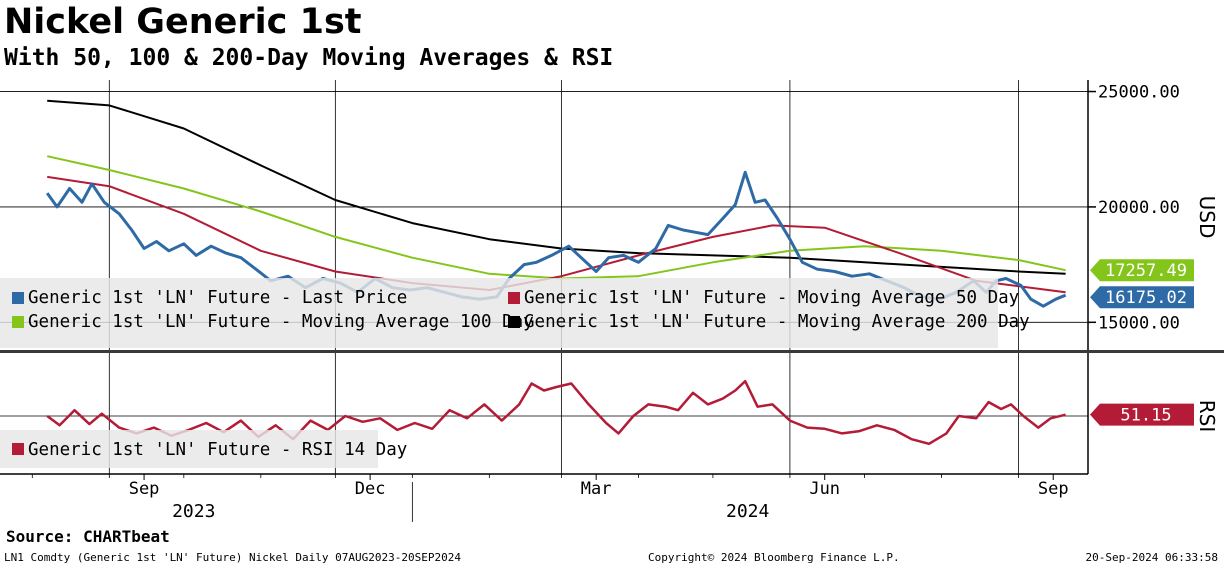  Describe the element at coordinates (1139, 323) in the screenshot. I see `y-tick-label: 15000.00` at that location.